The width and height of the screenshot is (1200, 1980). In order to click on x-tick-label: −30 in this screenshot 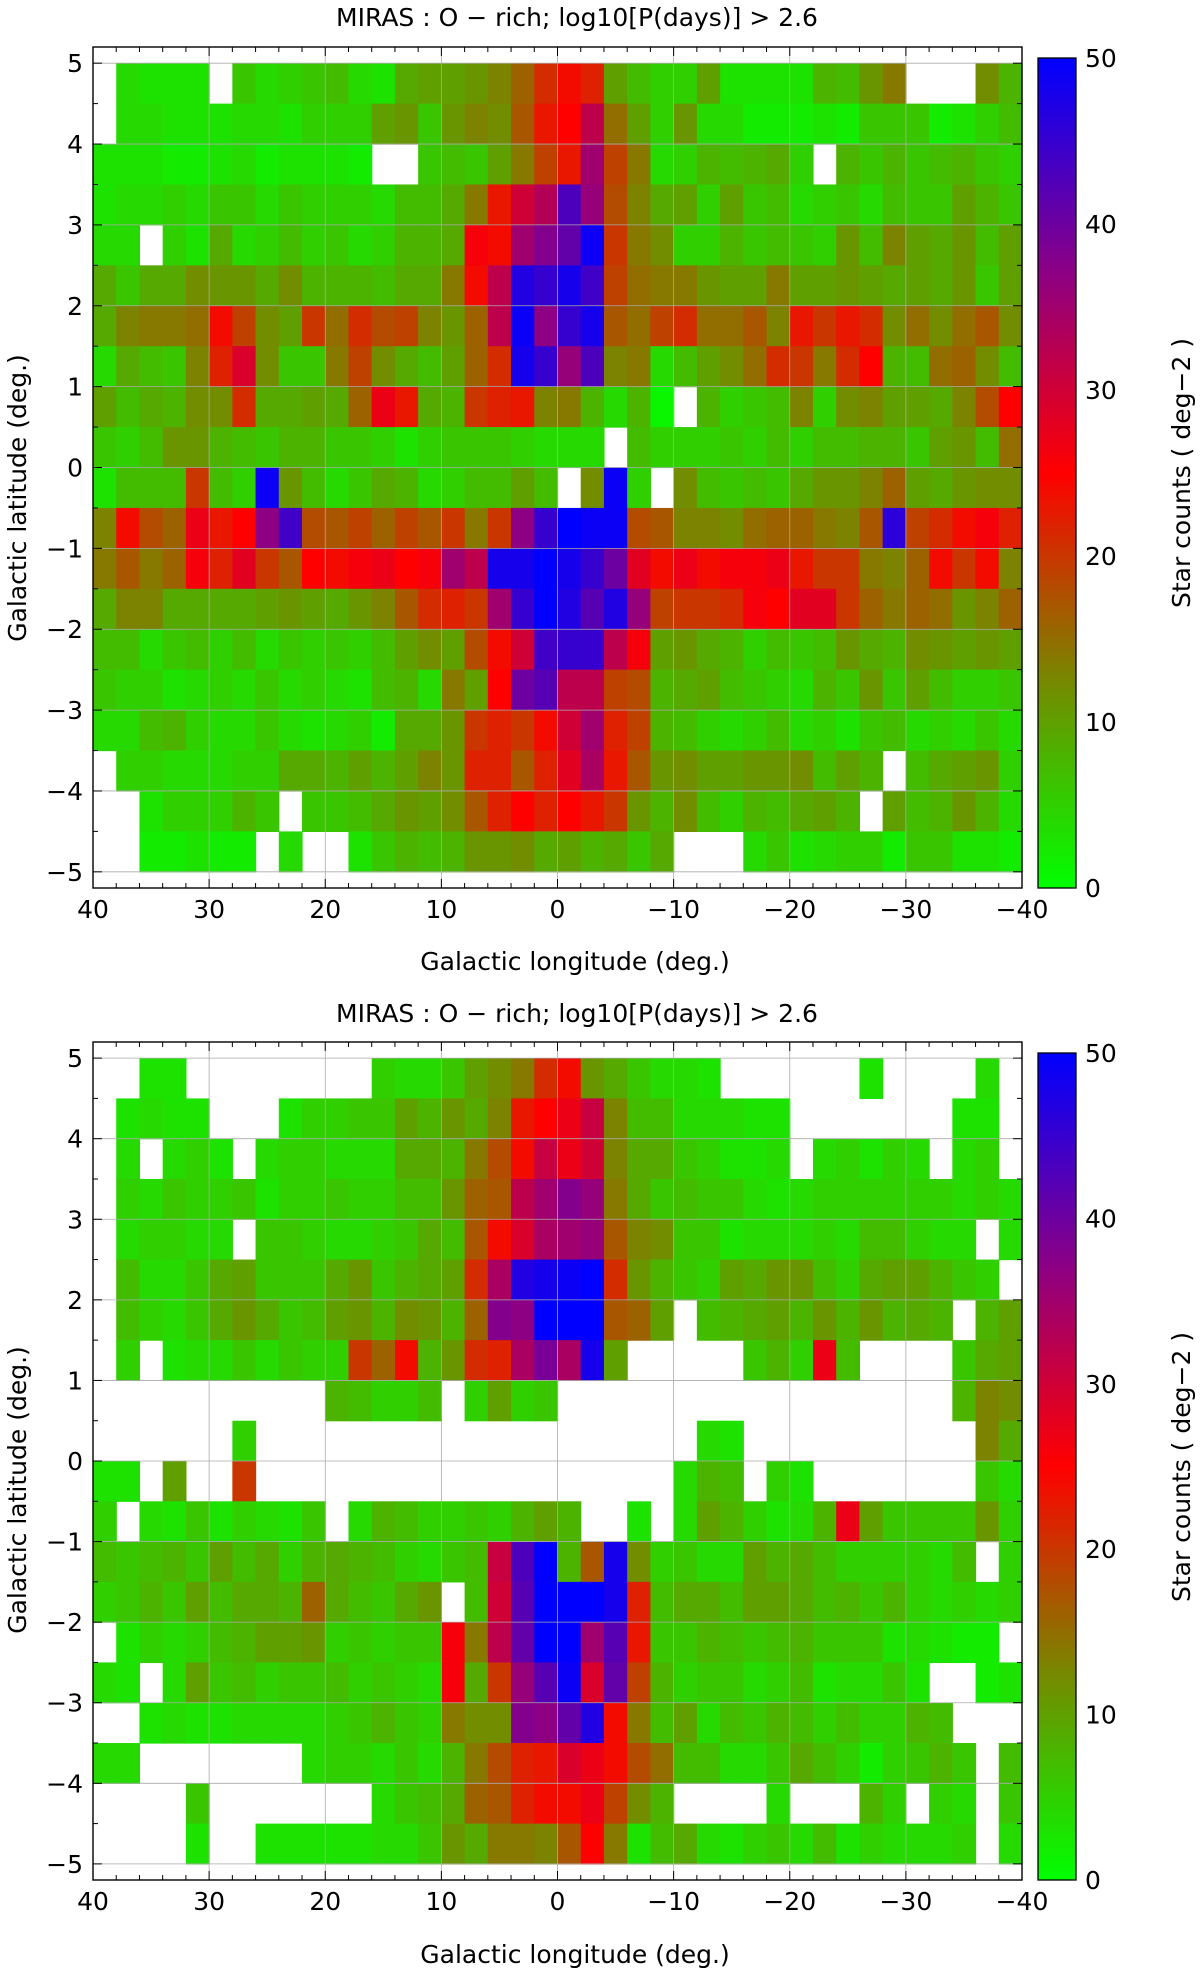, I will do `click(905, 1901)`.